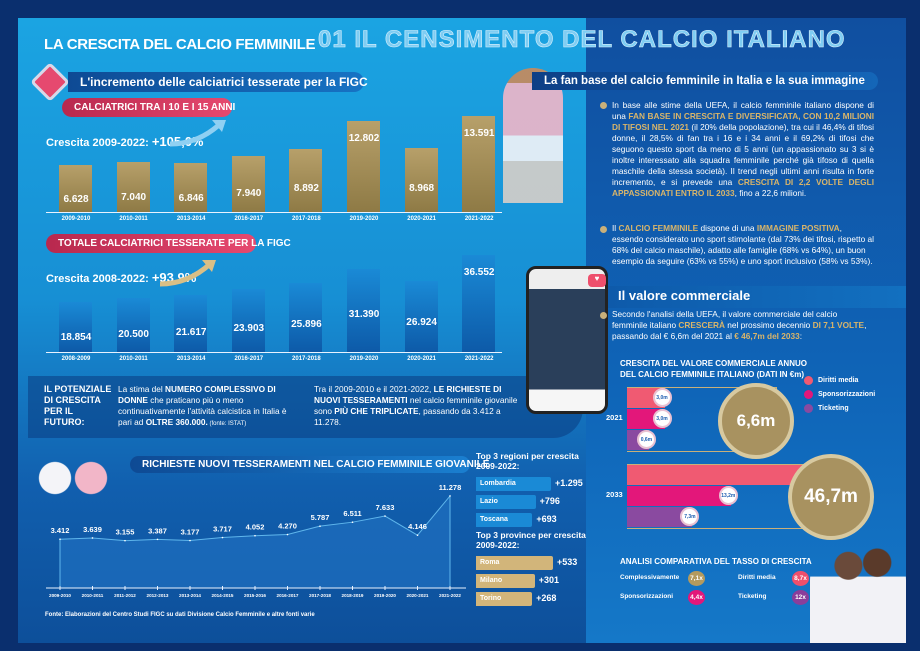  What do you see at coordinates (76, 199) in the screenshot?
I see `bar-value-label: 6.628` at bounding box center [76, 199].